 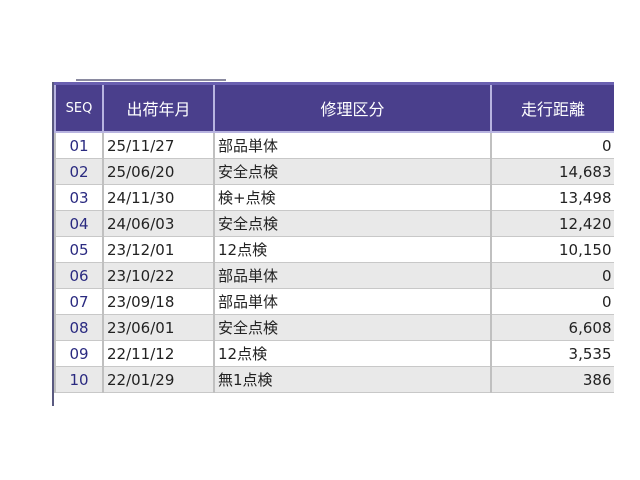 What do you see at coordinates (158, 107) in the screenshot?
I see `header-ship-date: 出荷年月` at bounding box center [158, 107].